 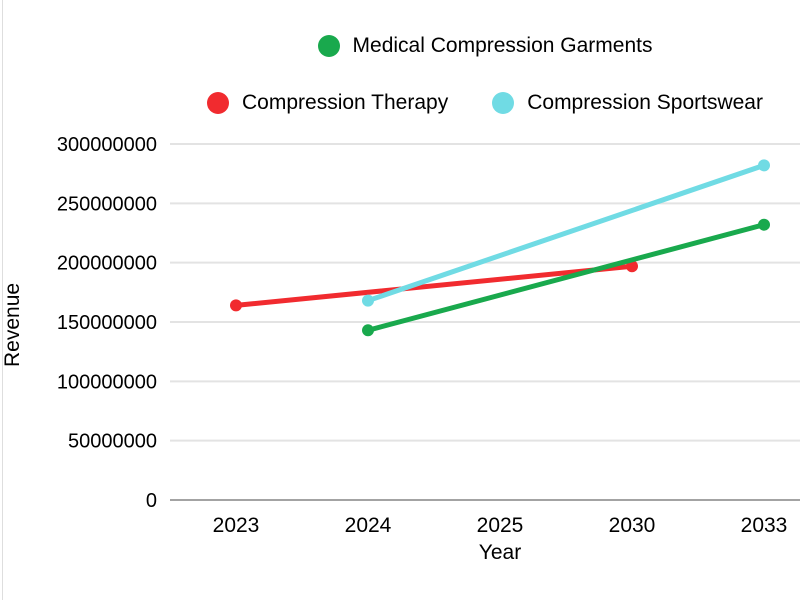 I want to click on legend-item-compression-therapy: Compression Therapy, so click(x=327, y=103).